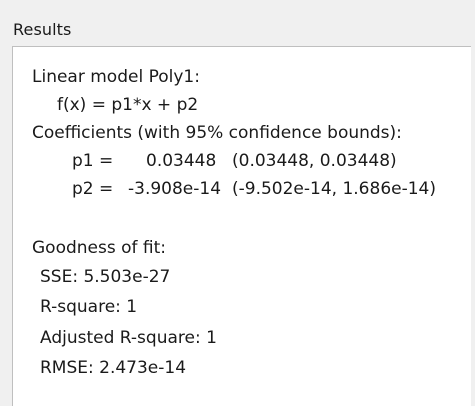 Image resolution: width=475 pixels, height=406 pixels. Describe the element at coordinates (181, 161) in the screenshot. I see `coefficient-value-p1: 0.03448` at that location.